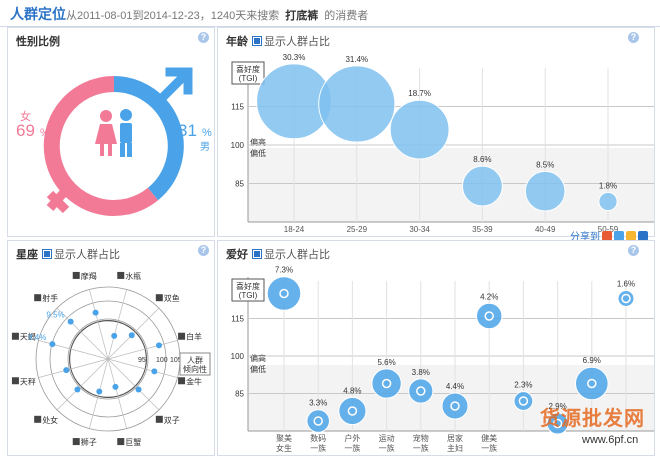 This screenshot has width=660, height=461. I want to click on weibo-share-icon, so click(607, 236).